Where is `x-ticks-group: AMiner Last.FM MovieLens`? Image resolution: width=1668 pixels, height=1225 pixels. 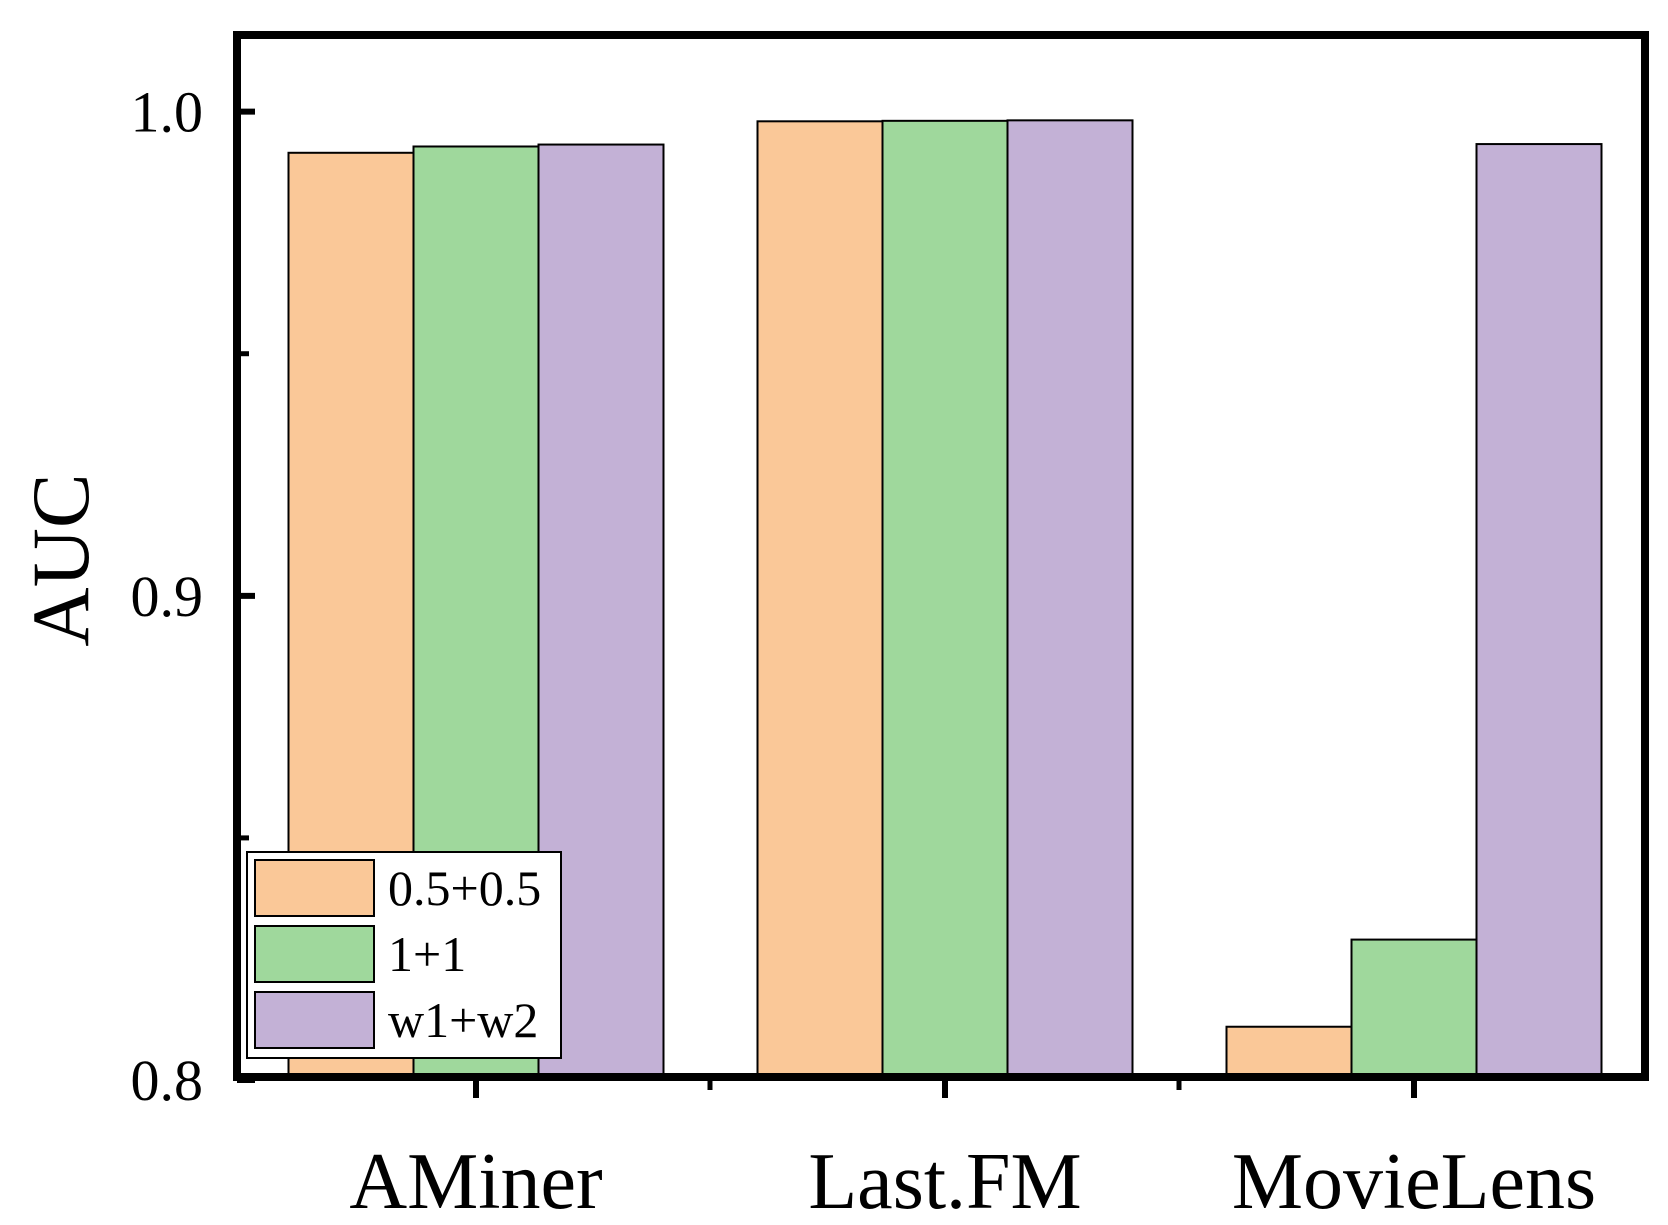
x-ticks-group: AMiner Last.FM MovieLens is located at coordinates (972, 1152).